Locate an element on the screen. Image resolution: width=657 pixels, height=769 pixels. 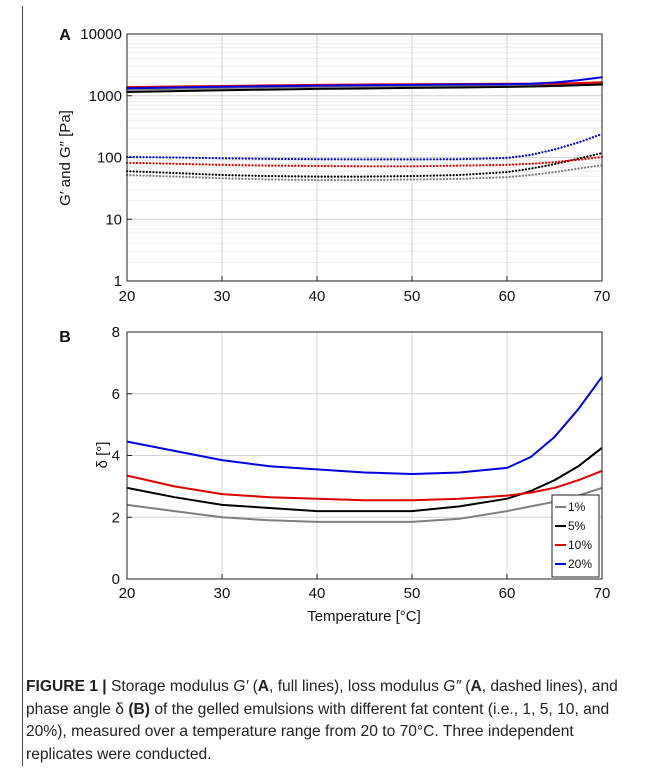
panel-b-x-tick-label: 20 is located at coordinates (127, 593).